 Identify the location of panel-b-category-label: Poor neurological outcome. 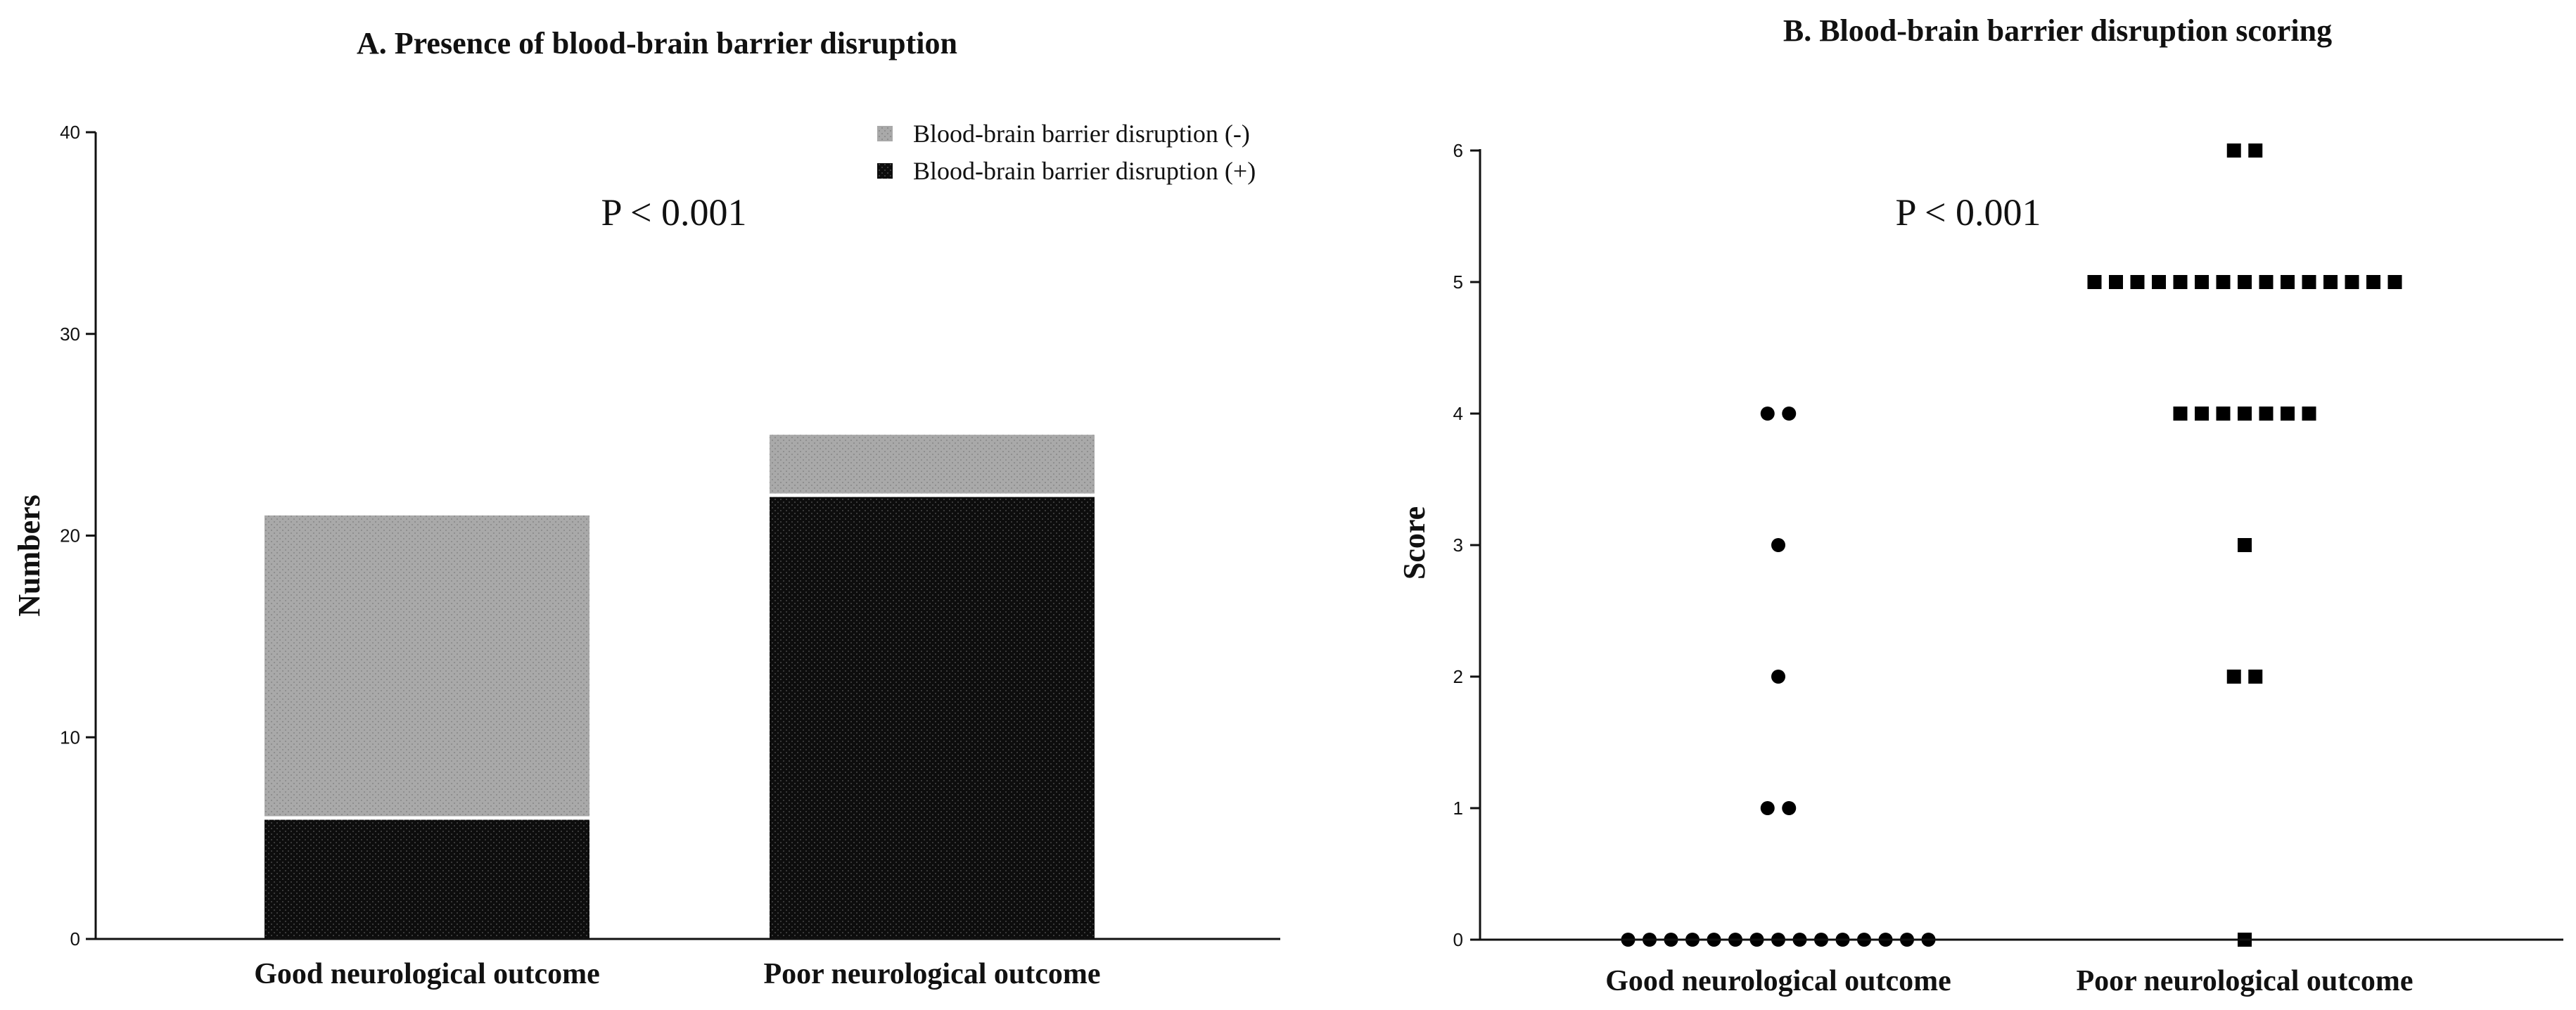
(2244, 981).